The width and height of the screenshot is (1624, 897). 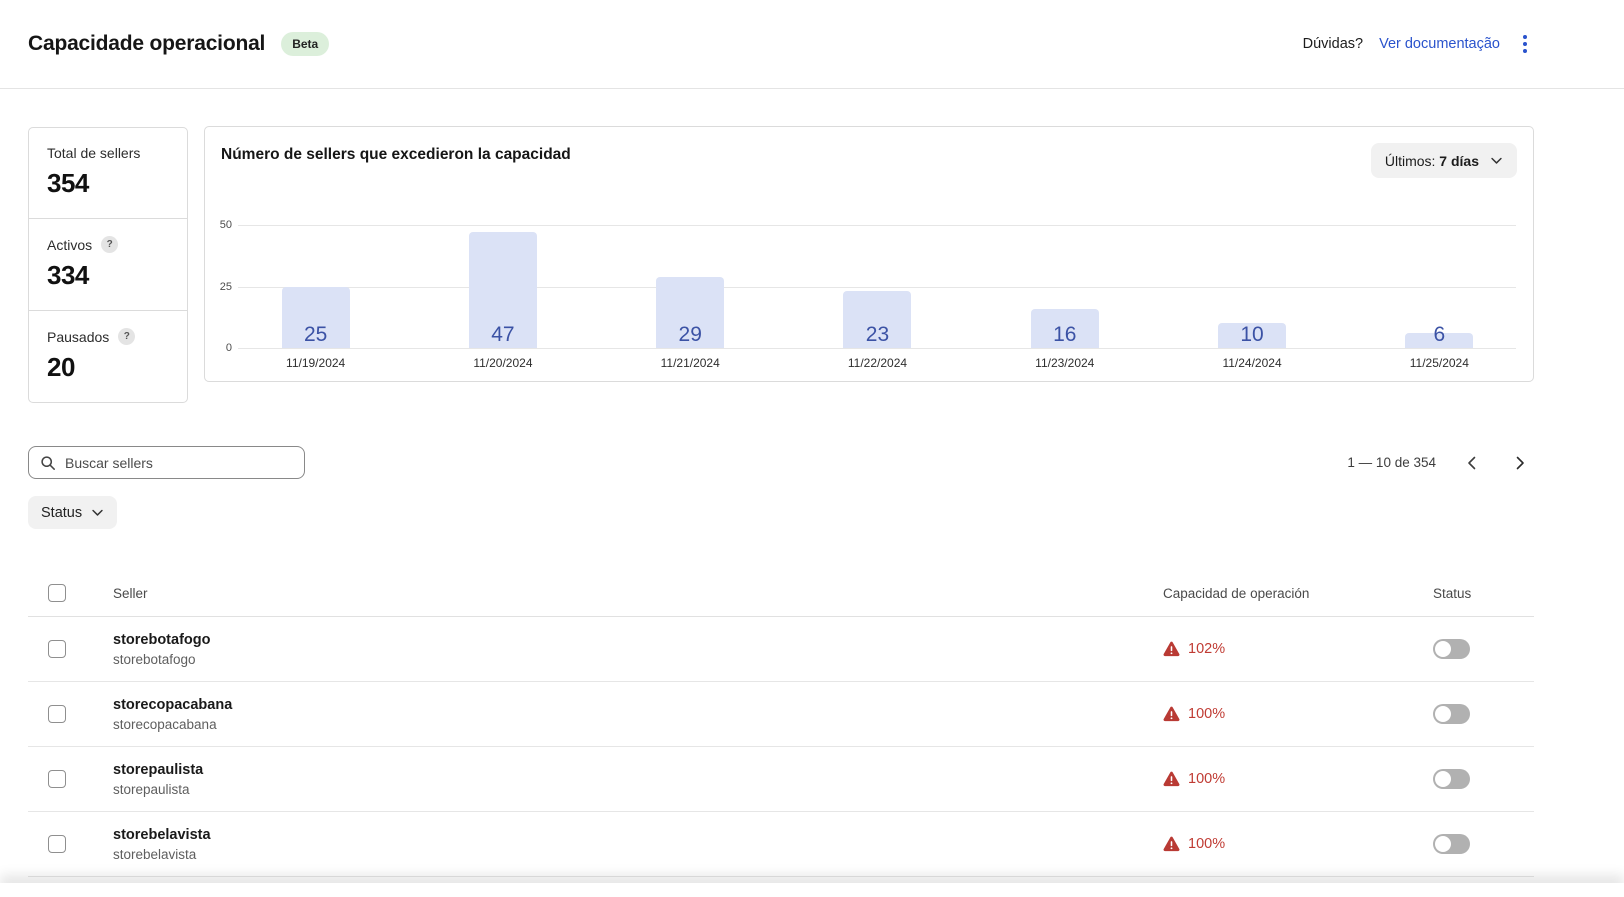 What do you see at coordinates (68, 275) in the screenshot?
I see `stat-value: 334` at bounding box center [68, 275].